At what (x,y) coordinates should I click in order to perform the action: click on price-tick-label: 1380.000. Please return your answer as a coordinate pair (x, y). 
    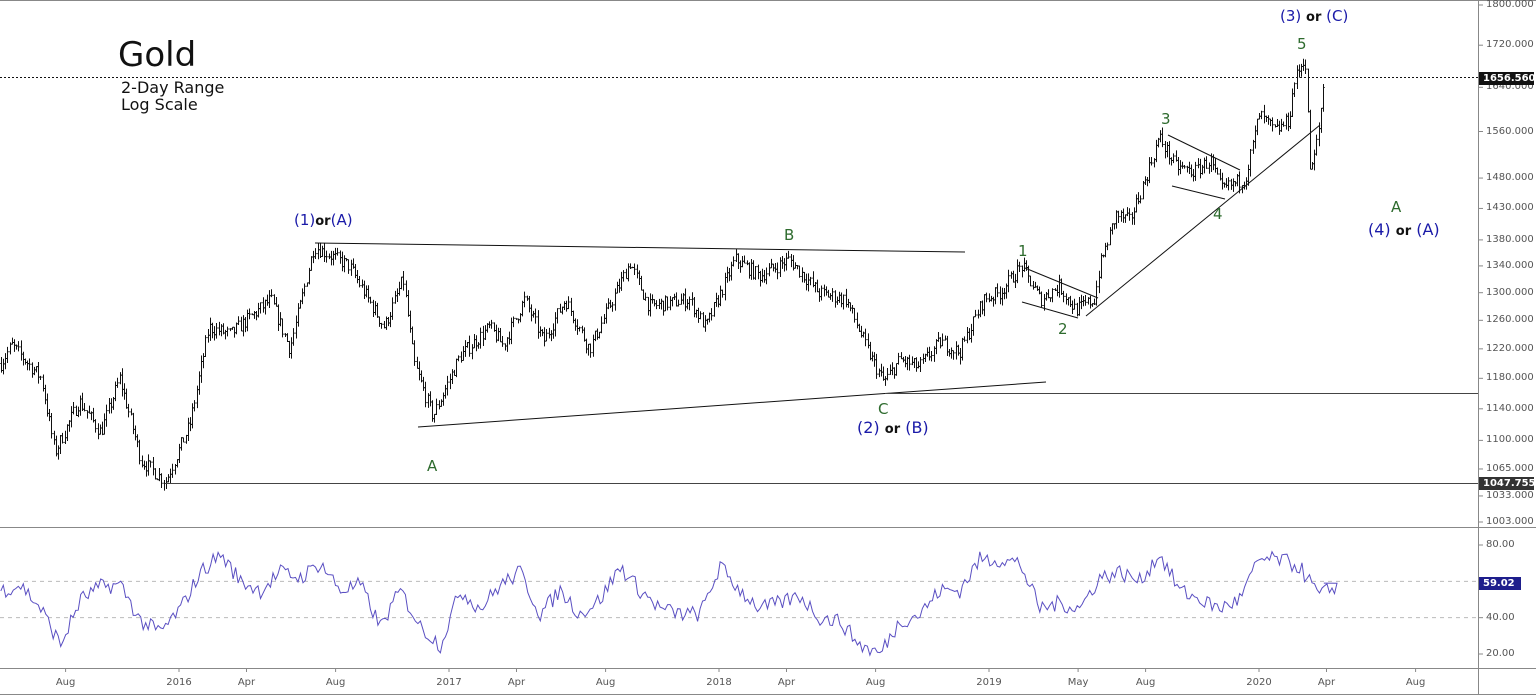
    Looking at the image, I should click on (1510, 239).